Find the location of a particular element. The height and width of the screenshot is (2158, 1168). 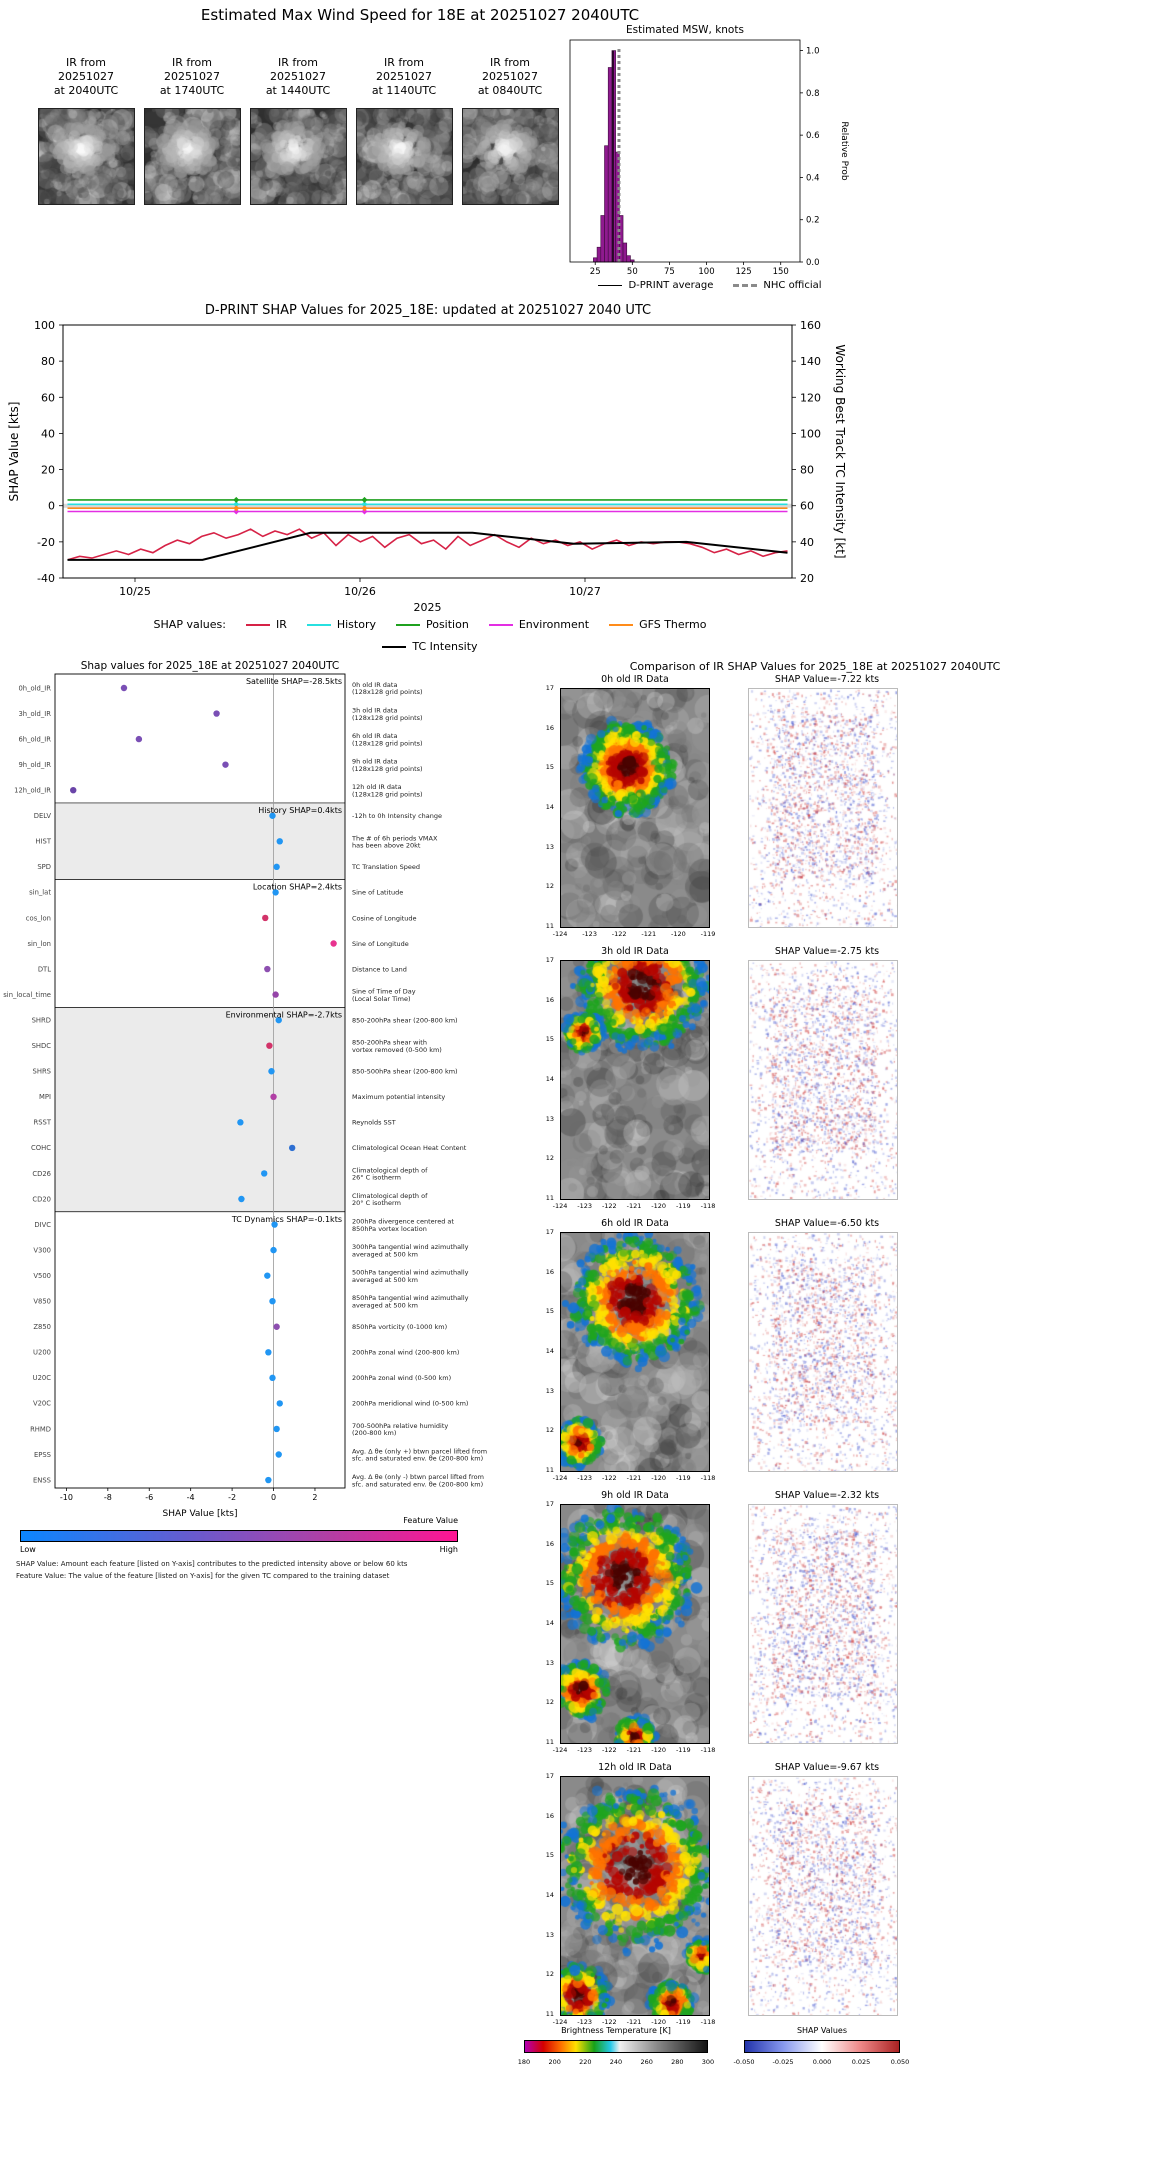

lon-tick-label: -118 is located at coordinates (708, 2022).